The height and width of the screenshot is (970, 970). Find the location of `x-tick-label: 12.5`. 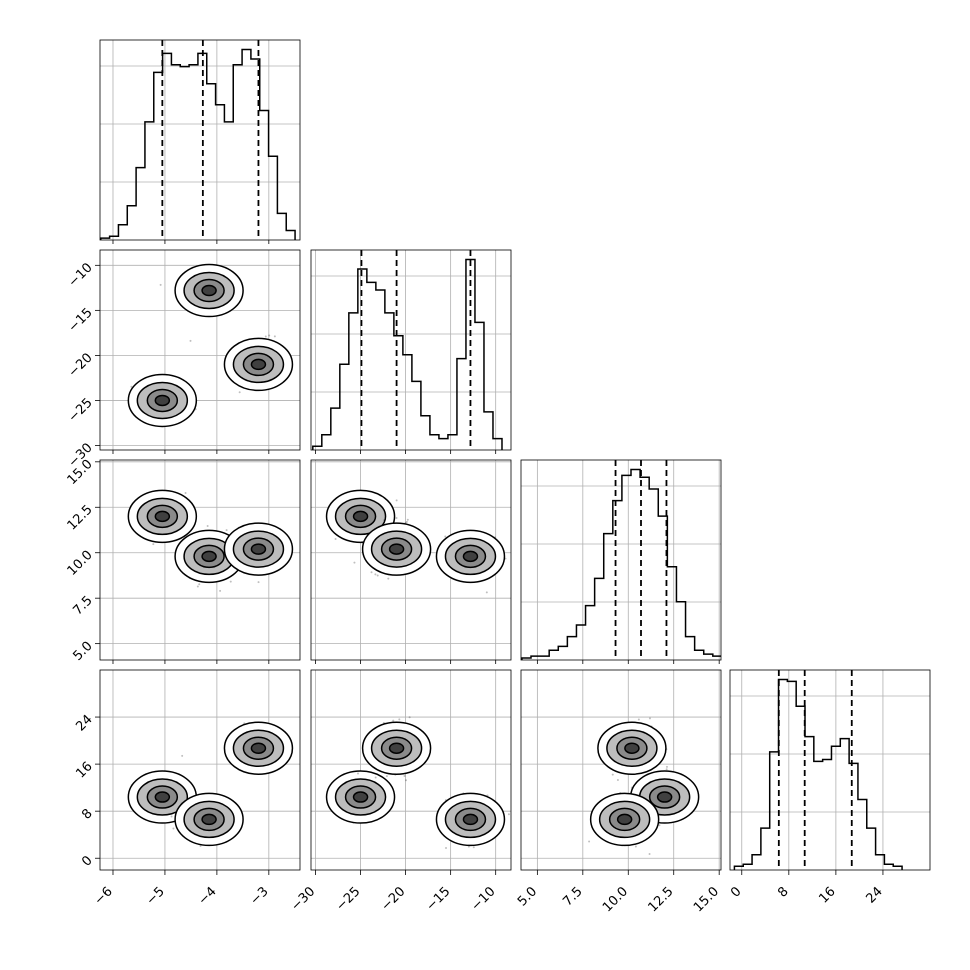

x-tick-label: 12.5 is located at coordinates (660, 899).